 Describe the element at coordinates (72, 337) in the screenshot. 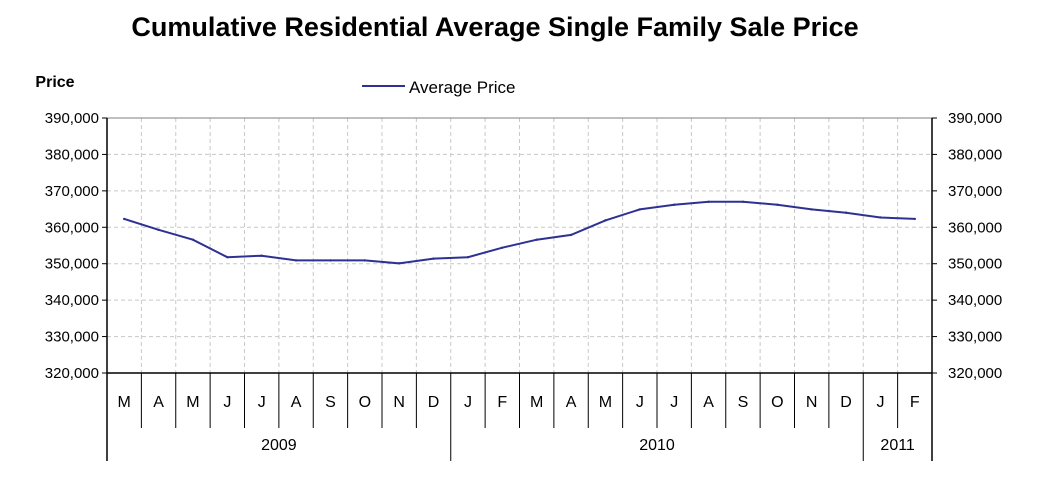

I see `y-tick-label-left: 330,000` at that location.